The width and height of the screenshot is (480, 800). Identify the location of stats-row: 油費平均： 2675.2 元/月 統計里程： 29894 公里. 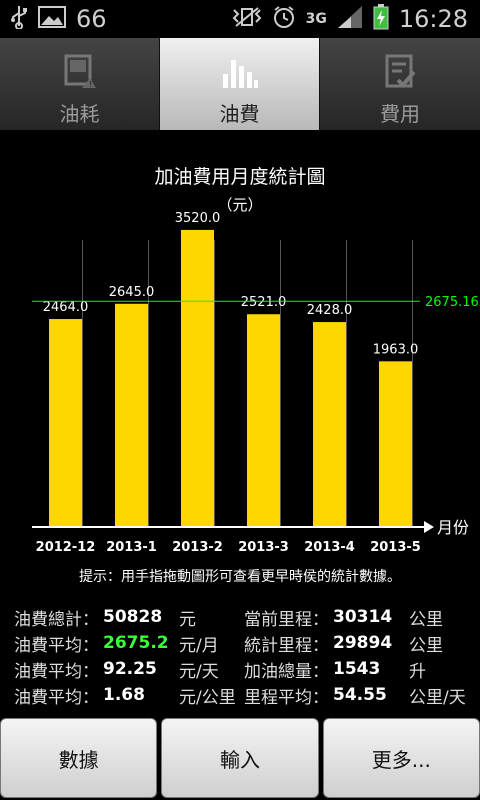
(244, 643).